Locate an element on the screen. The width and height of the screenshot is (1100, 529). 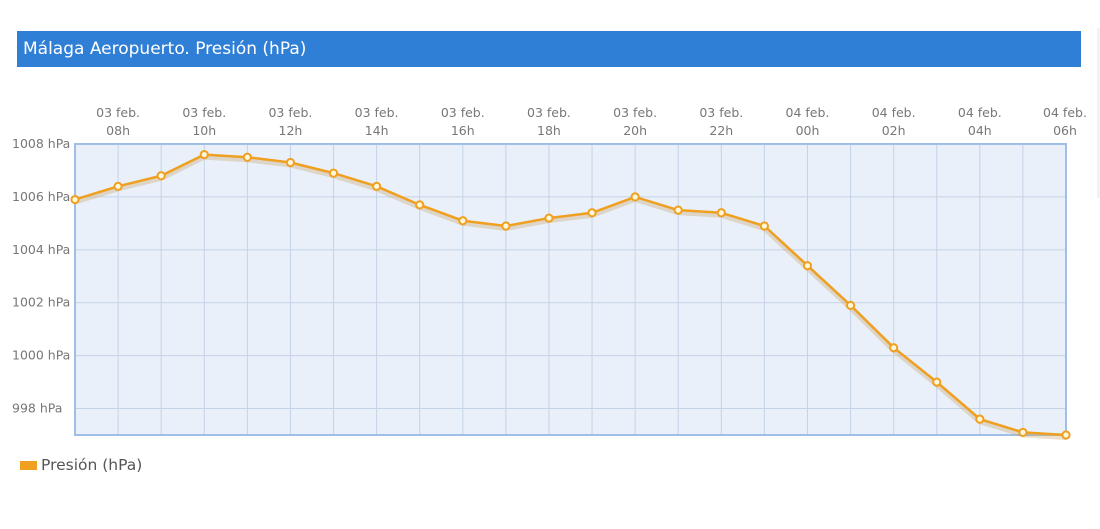
x-tick-label-hour: 00h is located at coordinates (808, 130).